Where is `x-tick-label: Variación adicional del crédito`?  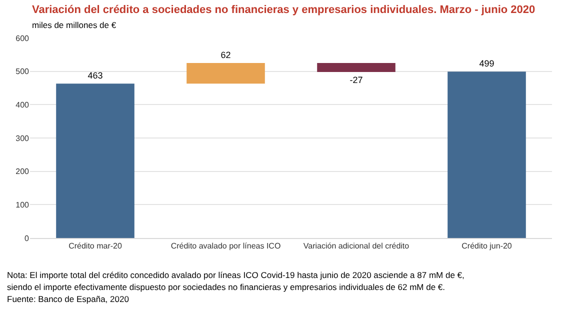 x-tick-label: Variación adicional del crédito is located at coordinates (356, 246).